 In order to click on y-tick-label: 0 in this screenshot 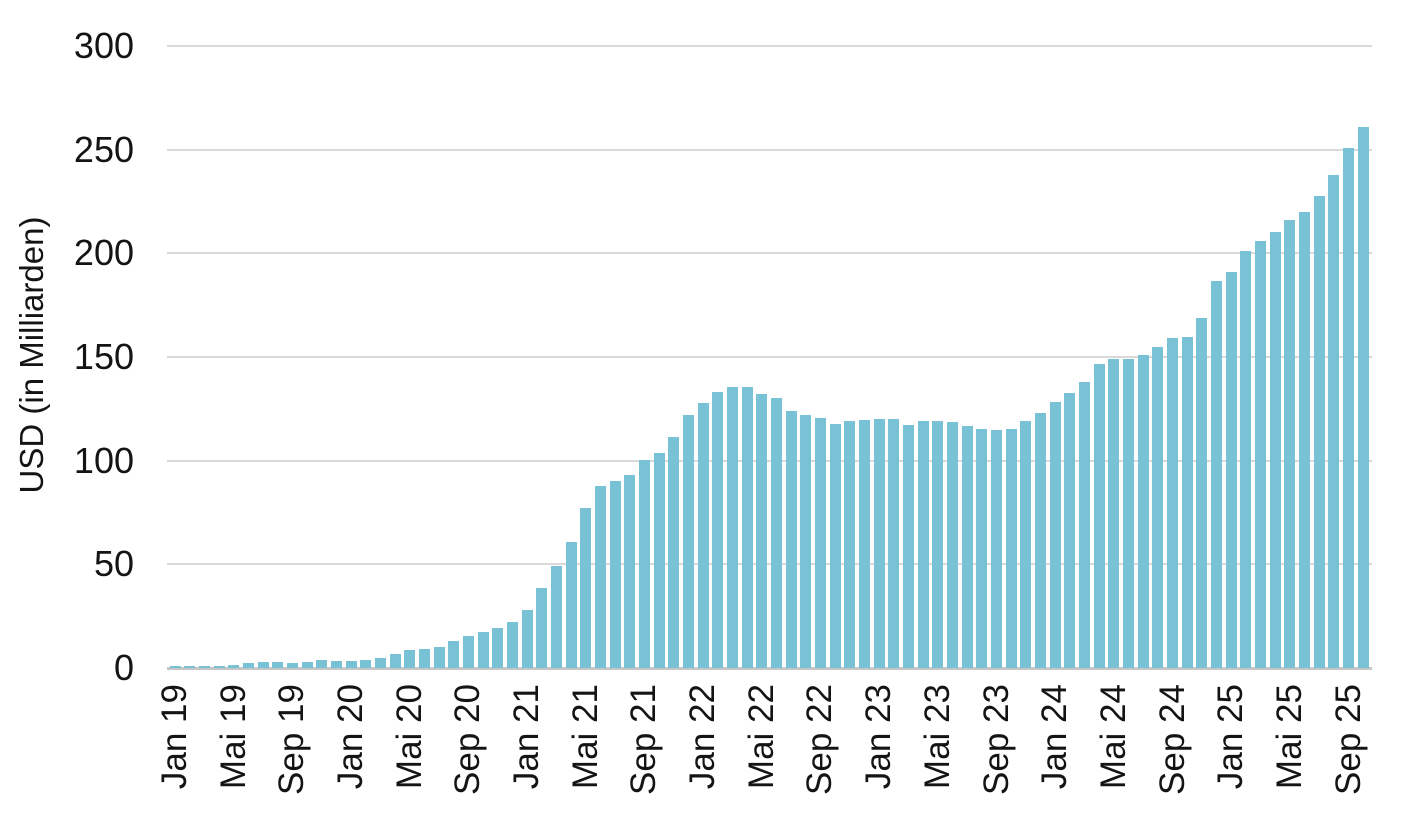, I will do `click(123, 667)`.